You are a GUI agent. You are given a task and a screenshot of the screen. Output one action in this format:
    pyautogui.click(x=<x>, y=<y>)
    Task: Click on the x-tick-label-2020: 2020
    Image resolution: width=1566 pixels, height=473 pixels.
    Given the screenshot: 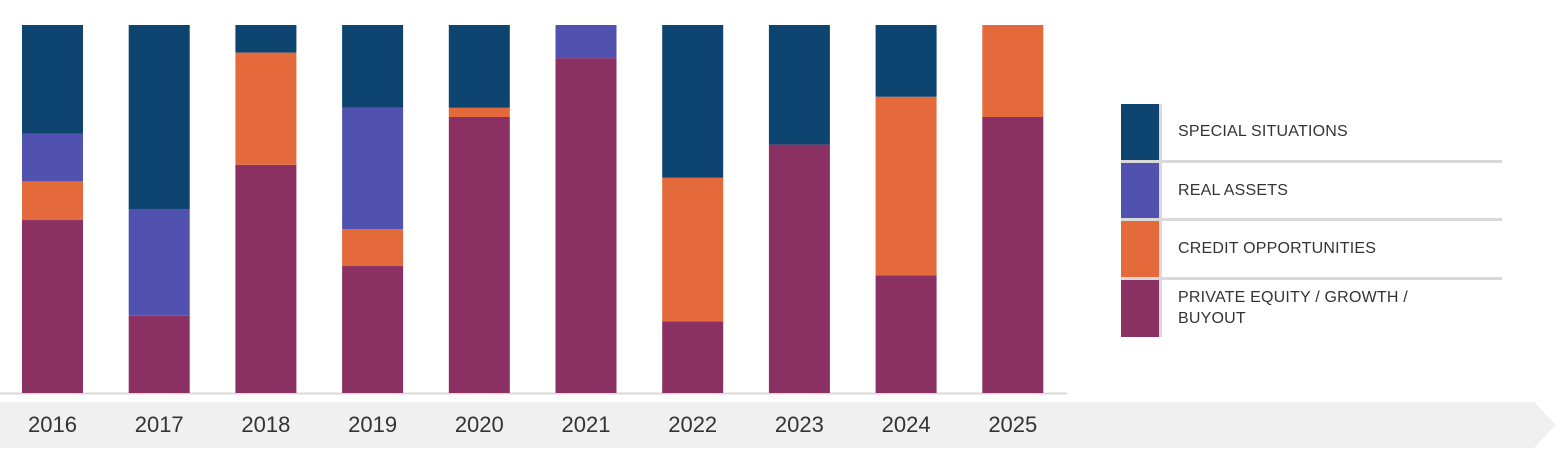 What is the action you would take?
    pyautogui.click(x=479, y=424)
    